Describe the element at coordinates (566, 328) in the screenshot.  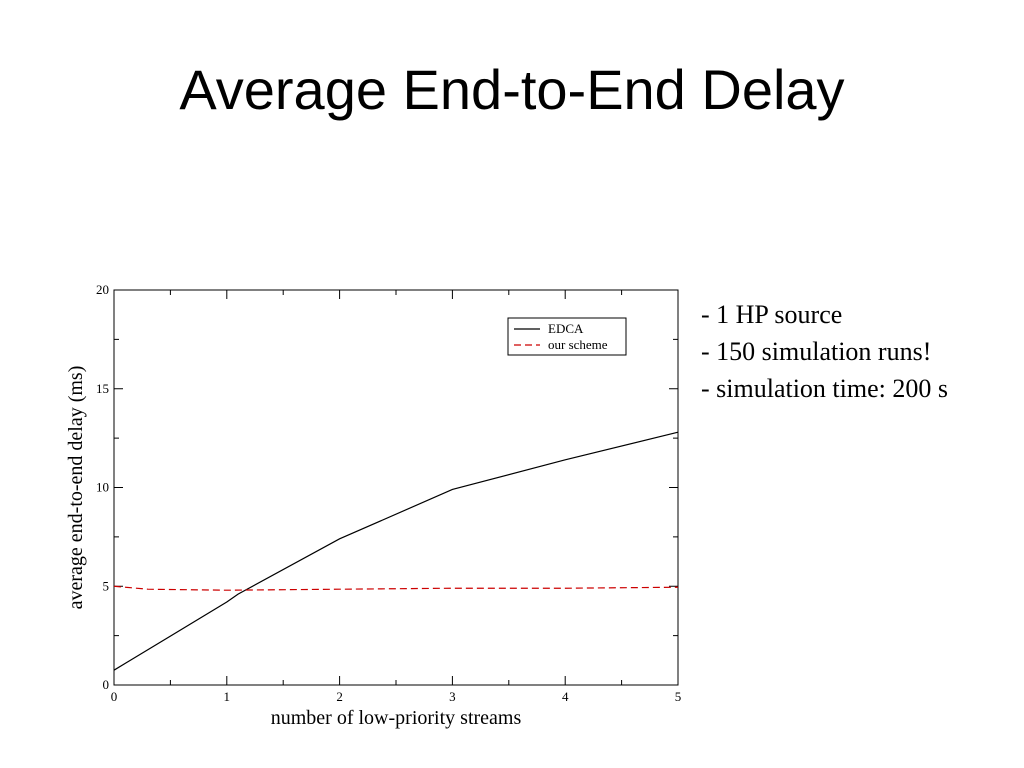
I see `legend-label-edca: EDCA` at that location.